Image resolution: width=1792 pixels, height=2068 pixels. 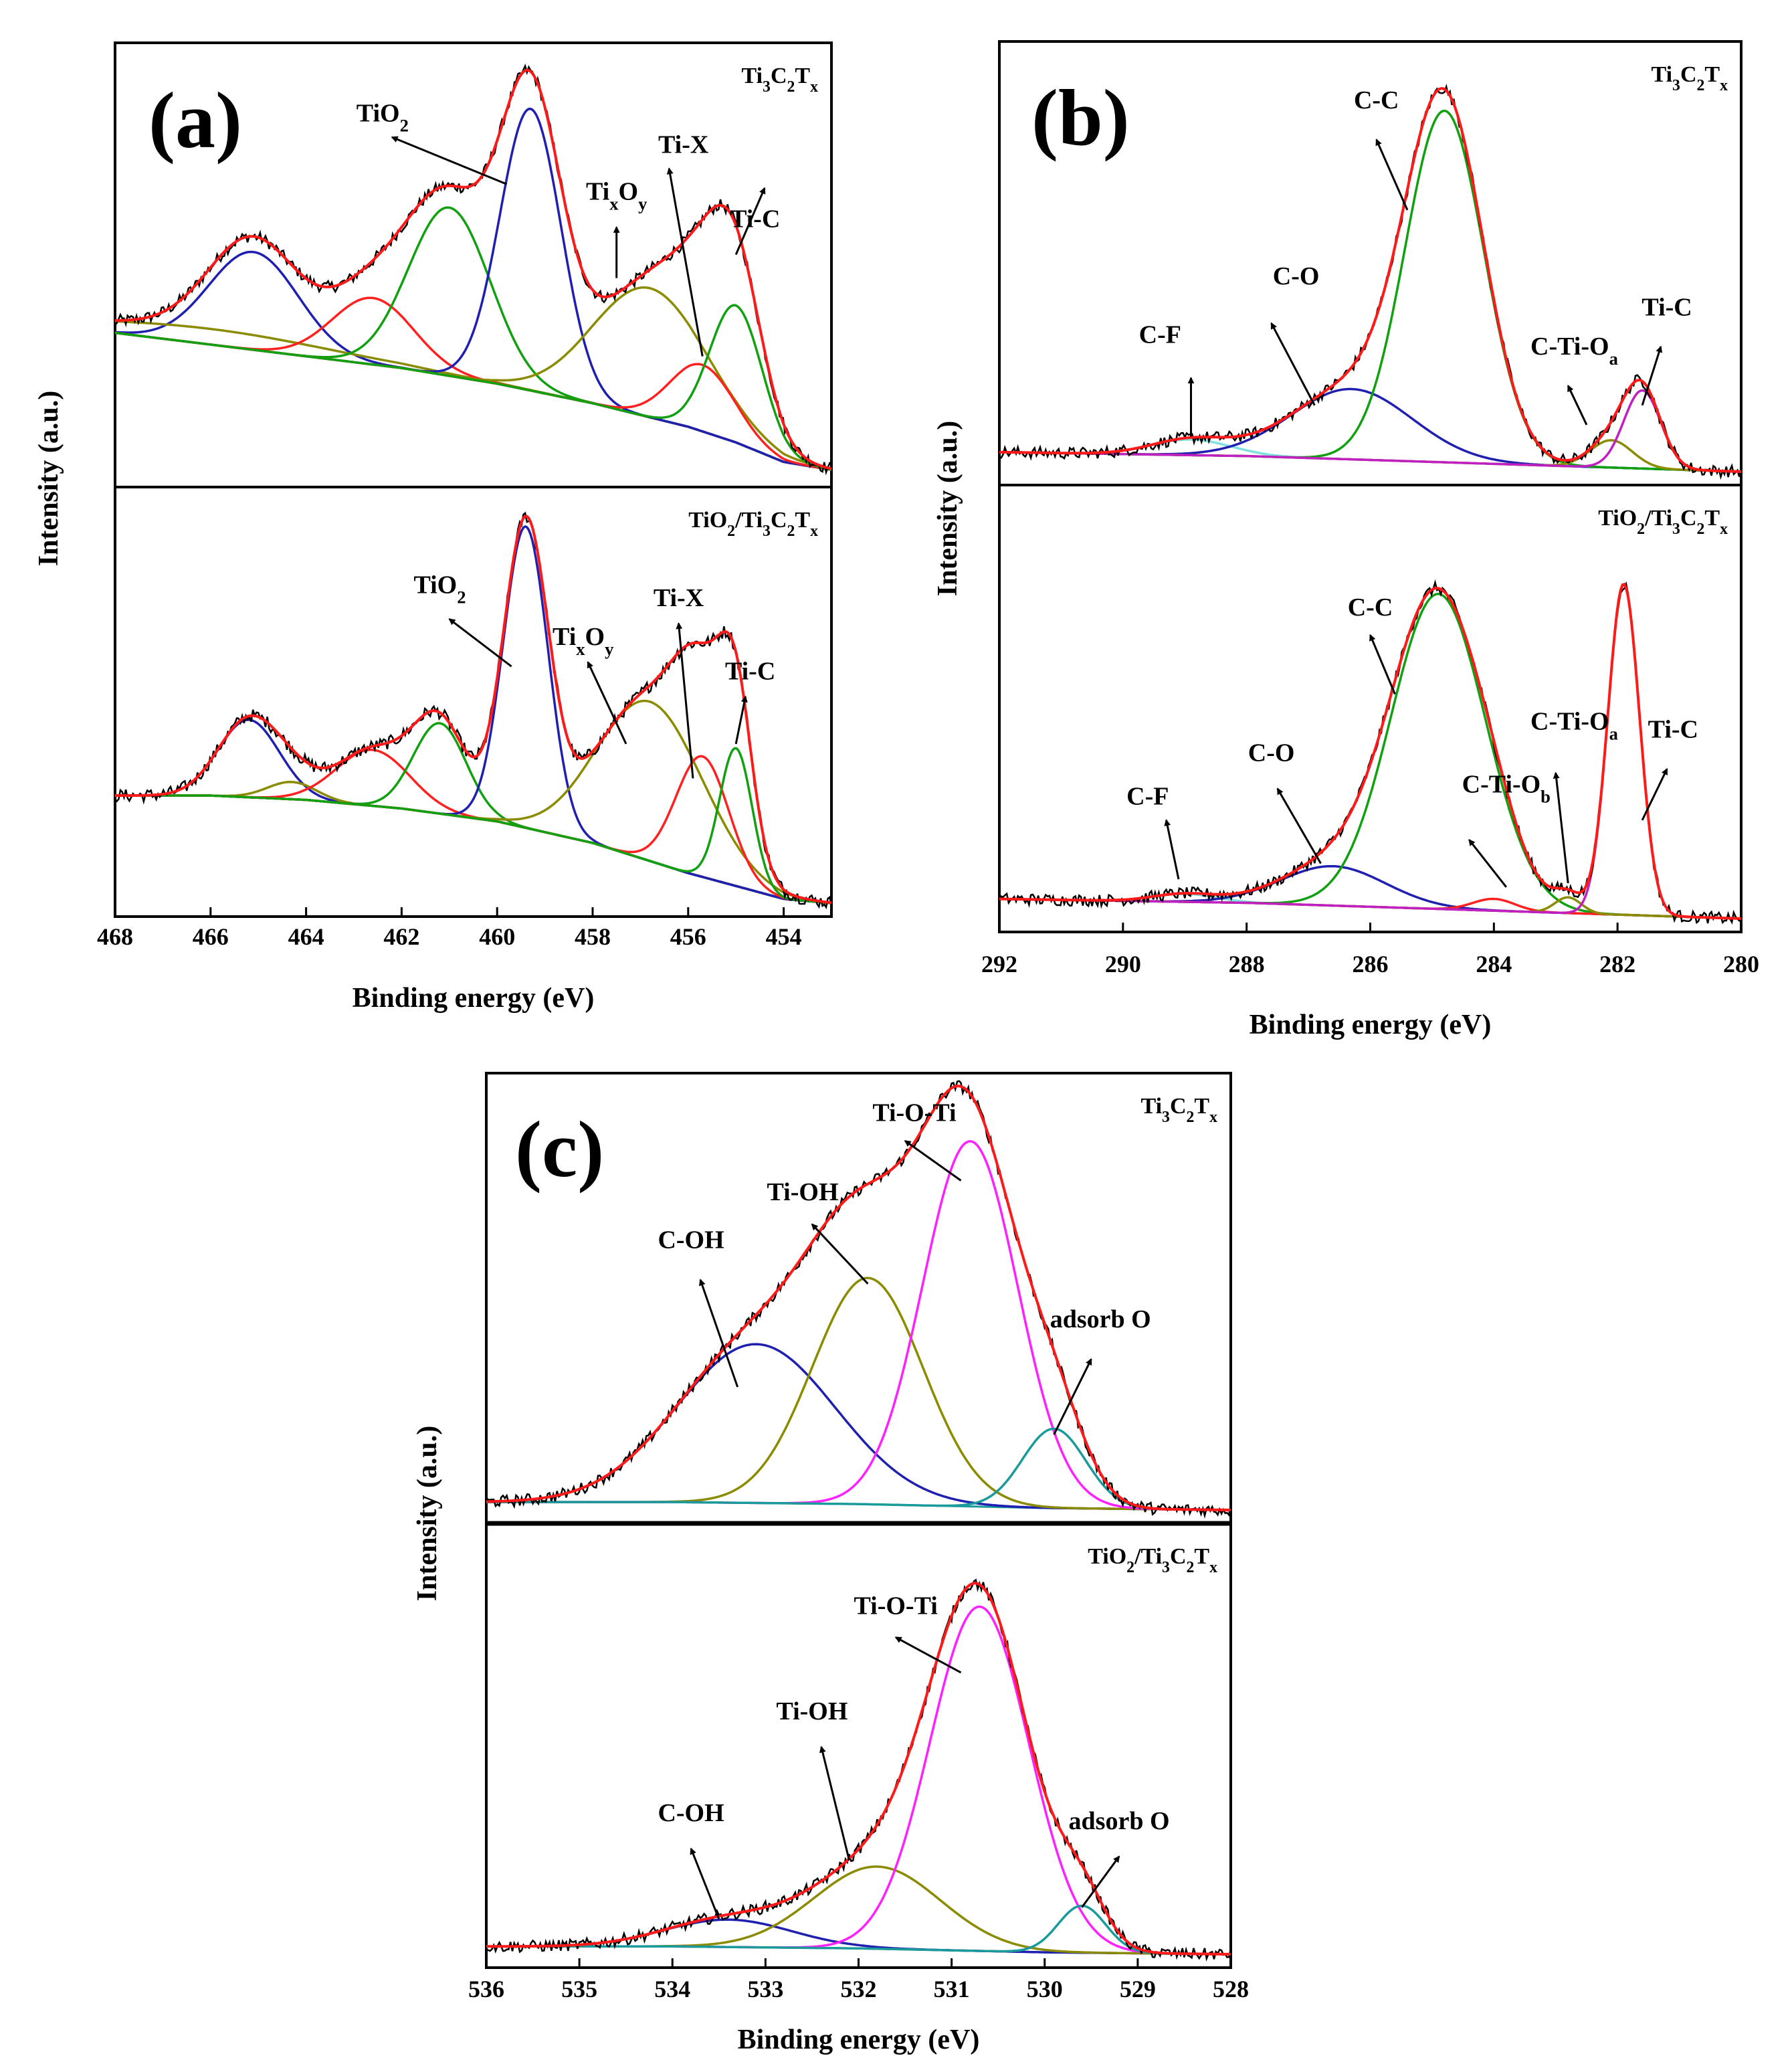 What do you see at coordinates (1138, 1989) in the screenshot?
I see `x-tick-label: 529` at bounding box center [1138, 1989].